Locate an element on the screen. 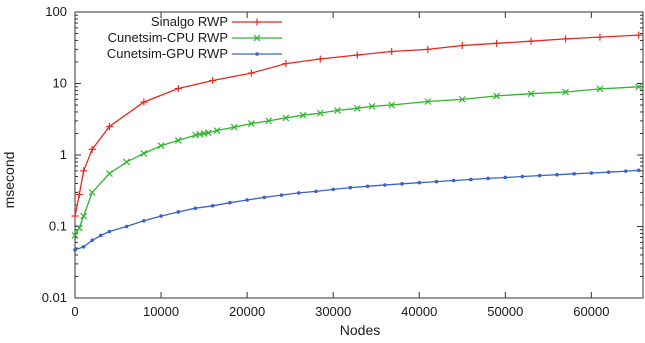 The width and height of the screenshot is (645, 343). legend-entry: Sinalgo RWP is located at coordinates (216, 21).